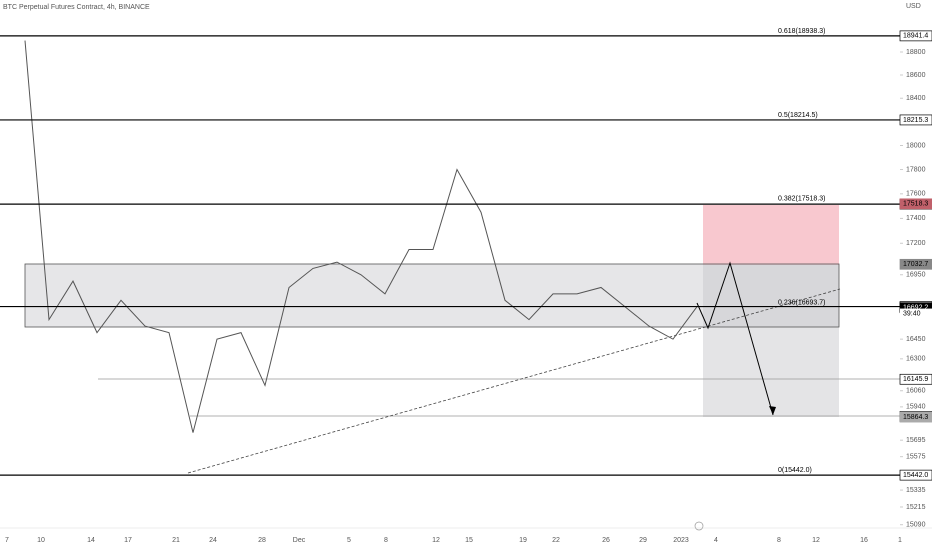  I want to click on price-tag-label: 18941.4, so click(915, 36).